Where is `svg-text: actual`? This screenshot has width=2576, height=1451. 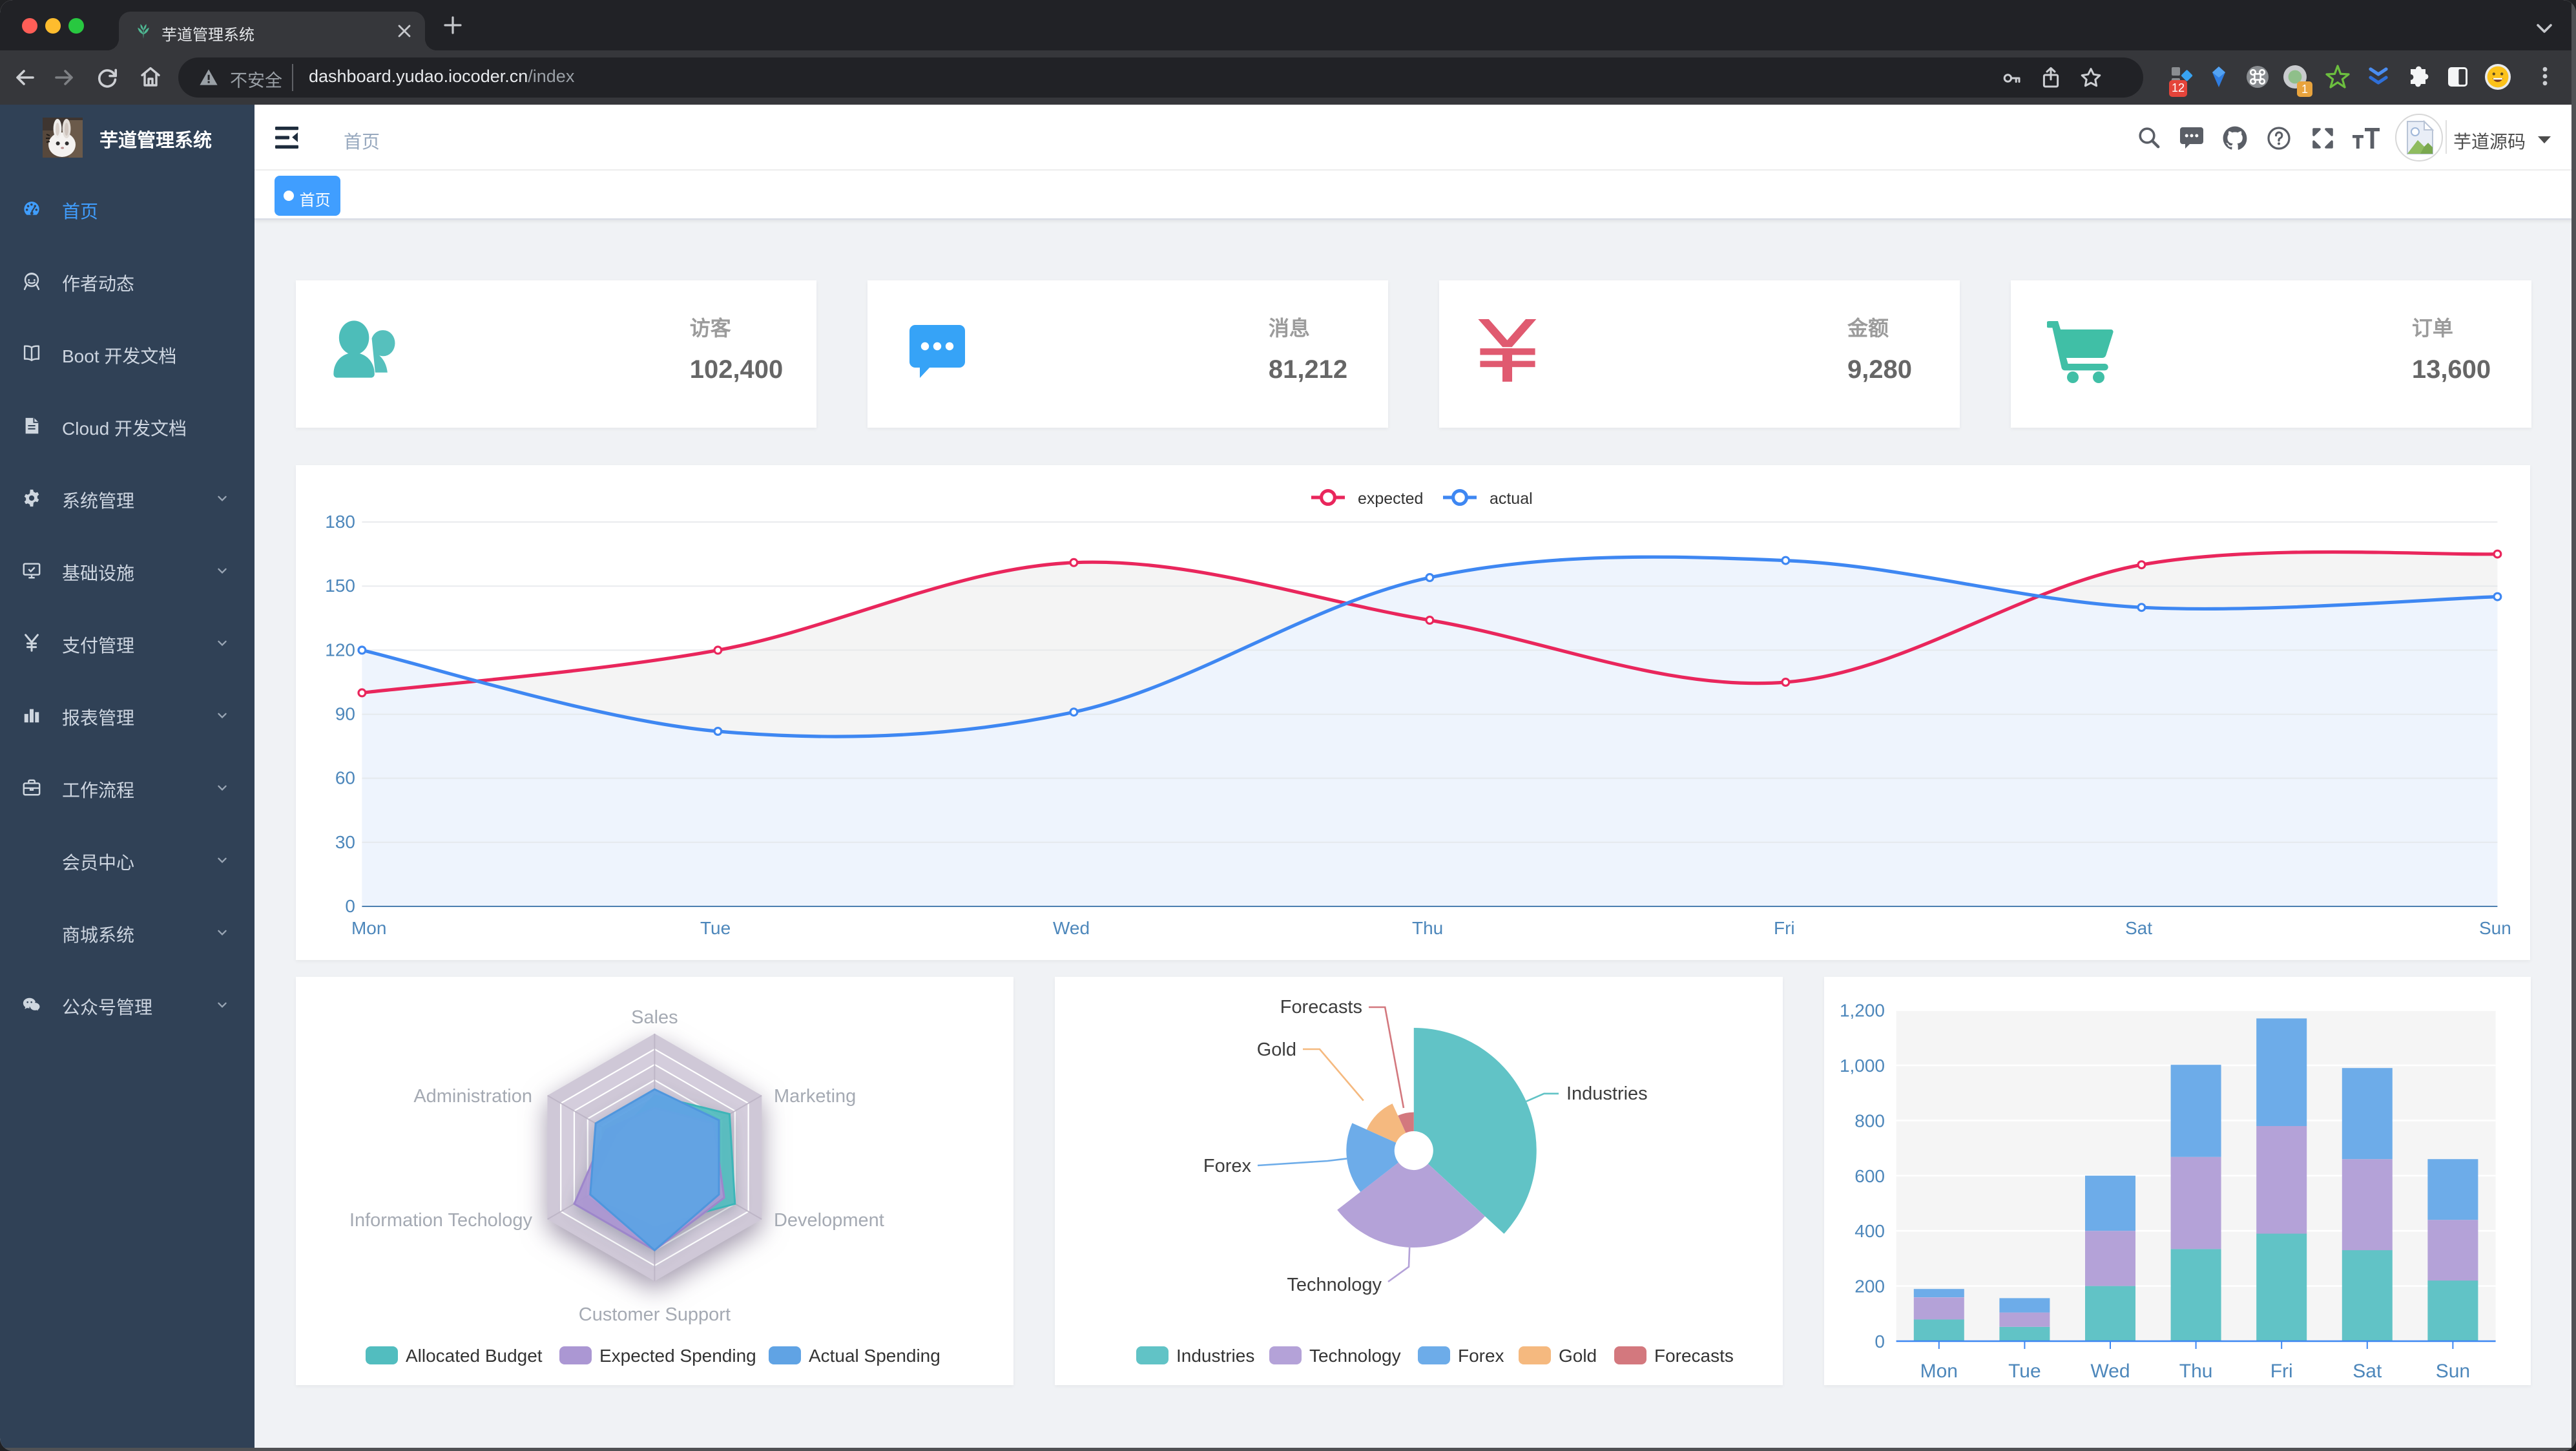
svg-text: actual is located at coordinates (1511, 499).